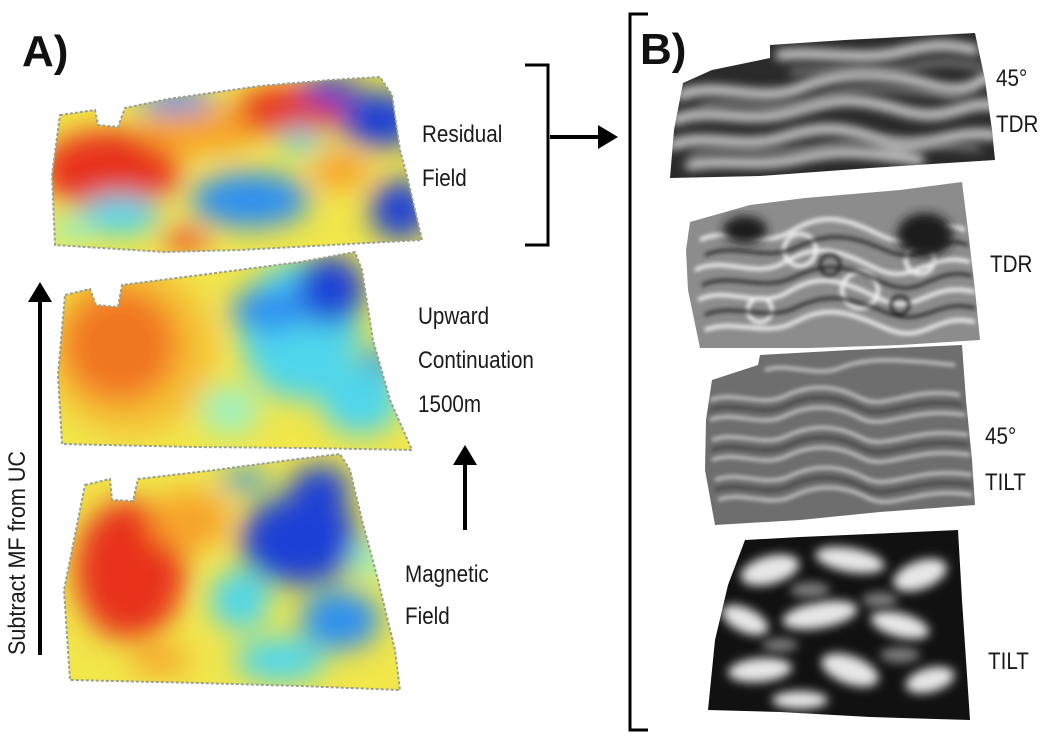 The width and height of the screenshot is (1045, 737). Describe the element at coordinates (584, 137) in the screenshot. I see `right-arrow` at that location.